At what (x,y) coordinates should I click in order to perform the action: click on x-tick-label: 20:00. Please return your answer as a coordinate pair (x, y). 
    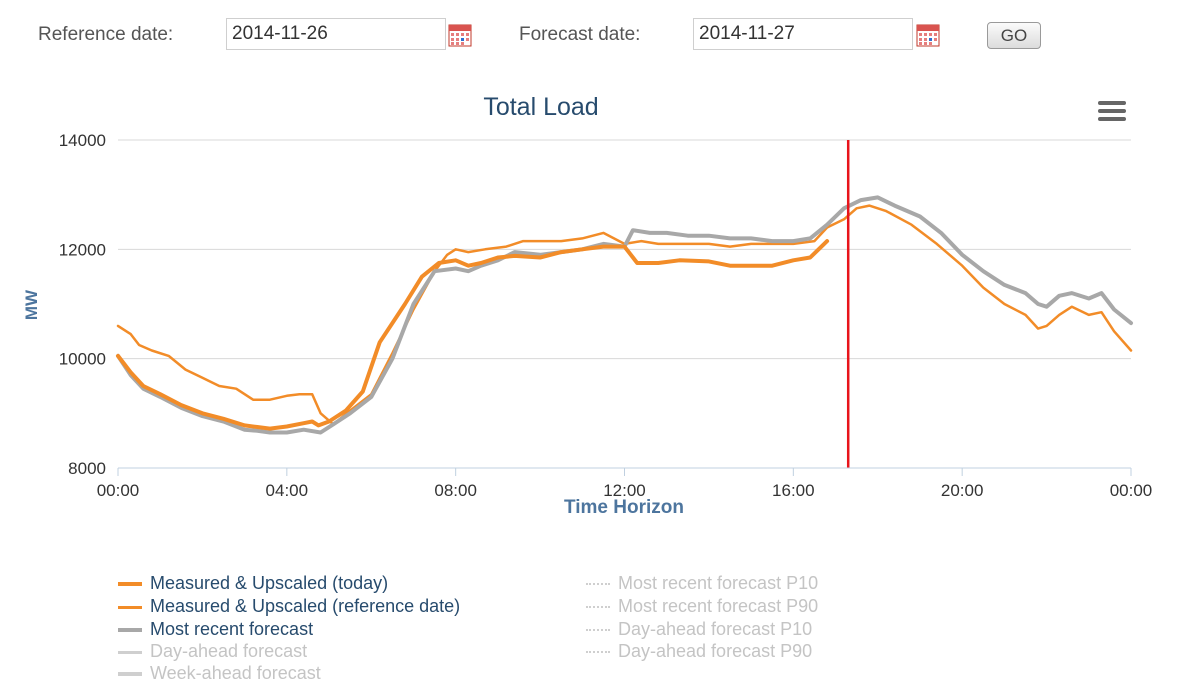
    Looking at the image, I should click on (962, 490).